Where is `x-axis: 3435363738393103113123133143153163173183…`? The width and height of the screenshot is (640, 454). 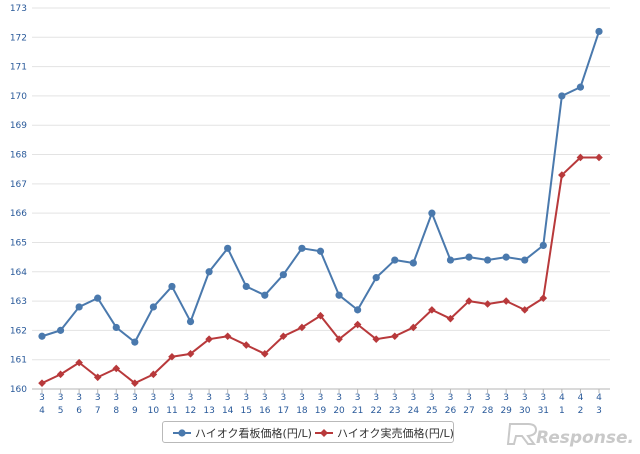 x-axis: 3435363738393103113123133143153163173183… is located at coordinates (320, 402).